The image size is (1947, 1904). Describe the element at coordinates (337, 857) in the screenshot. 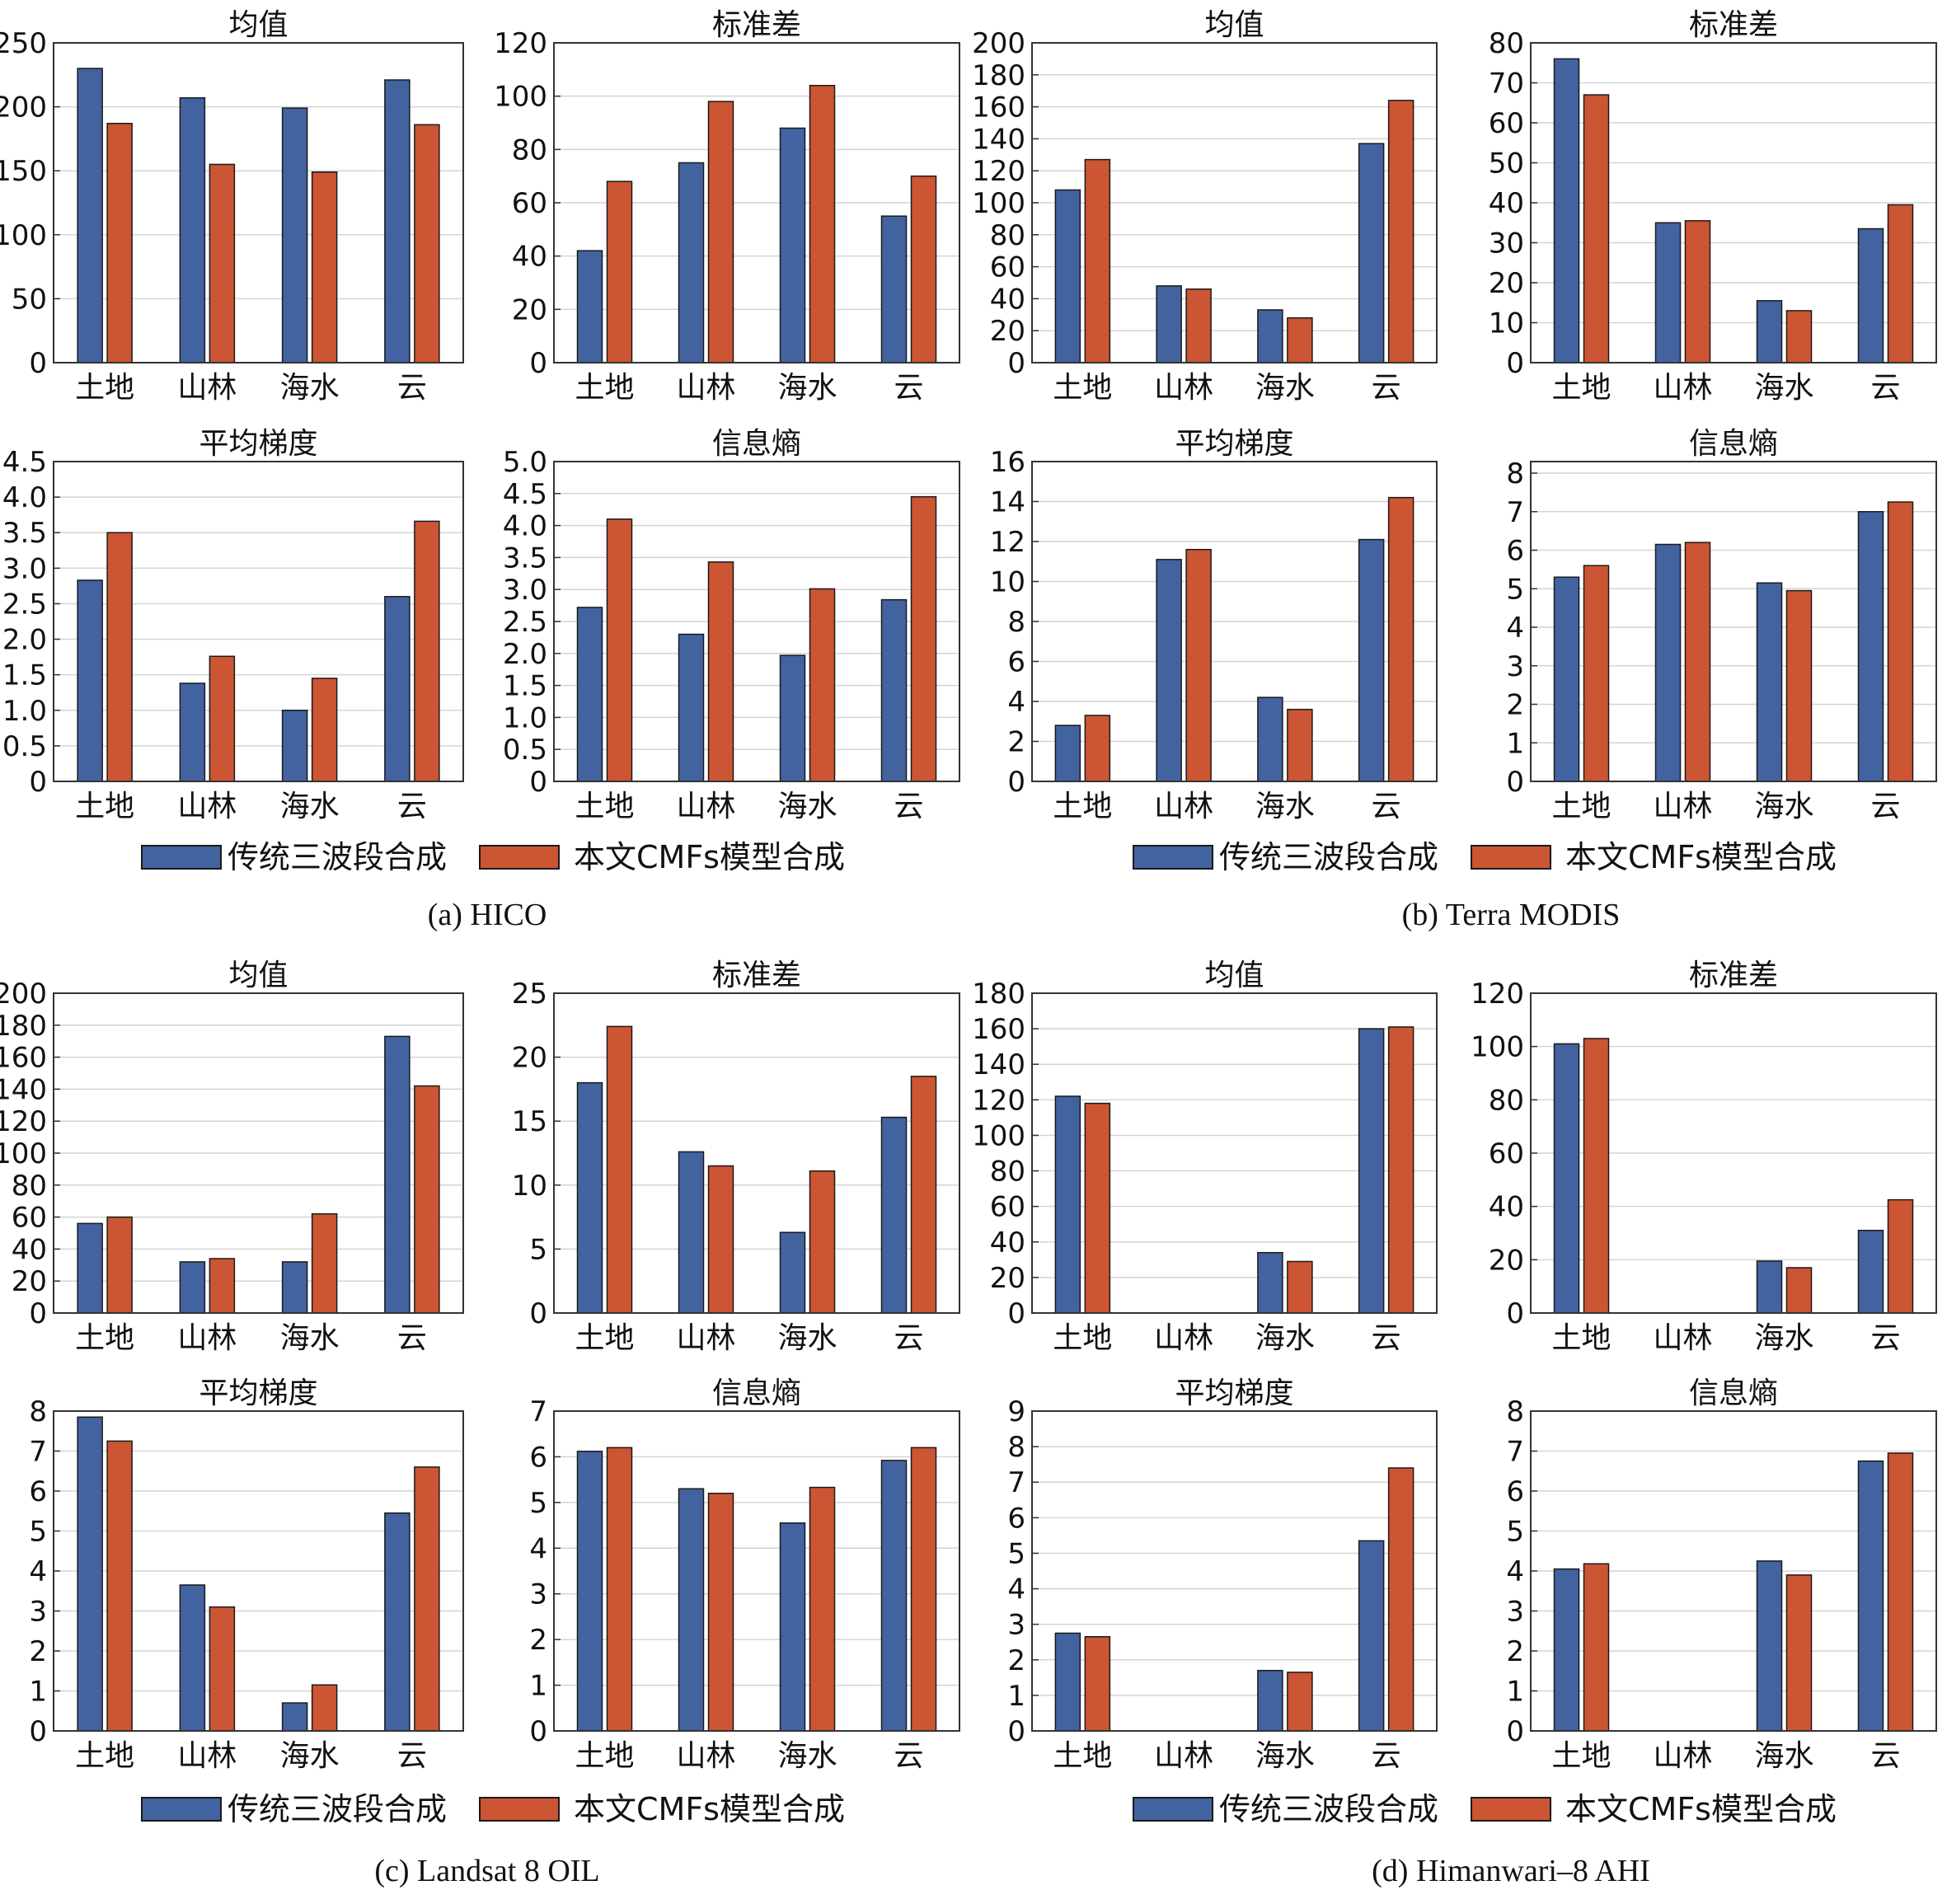

I see `legend-label-traditional: 传统三波段合成` at that location.